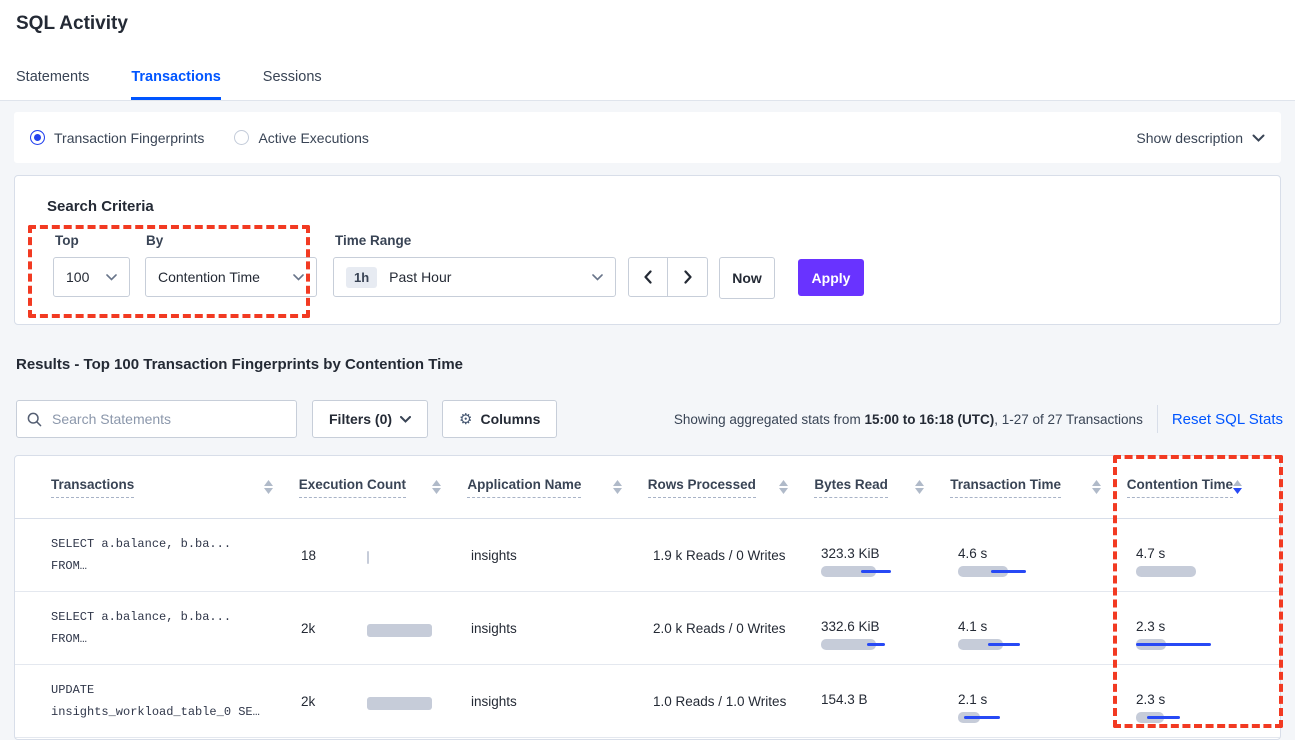  What do you see at coordinates (362, 277) in the screenshot?
I see `time-range-badge: 1h` at bounding box center [362, 277].